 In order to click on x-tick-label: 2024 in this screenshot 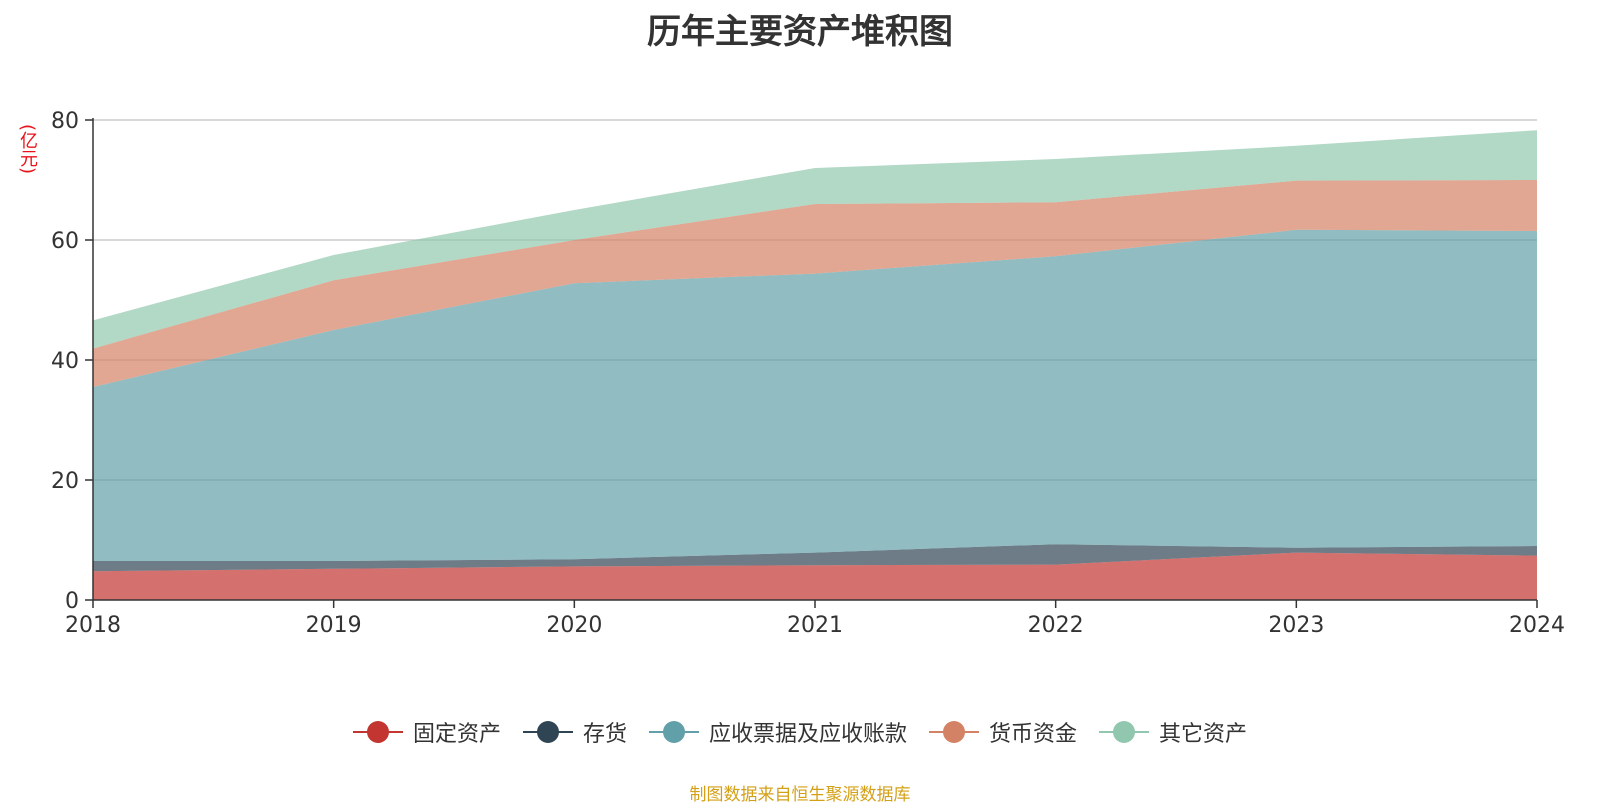, I will do `click(1537, 625)`.